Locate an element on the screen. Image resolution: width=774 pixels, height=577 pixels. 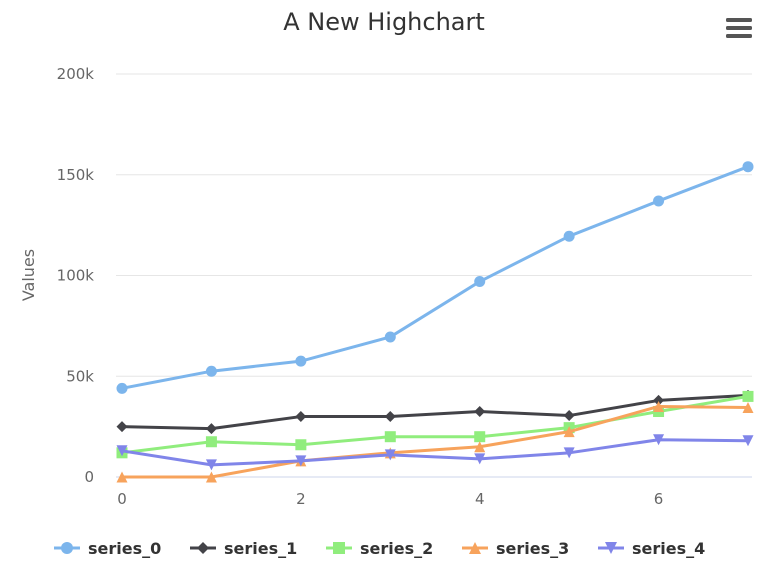
x-tick-label: 4 is located at coordinates (480, 499).